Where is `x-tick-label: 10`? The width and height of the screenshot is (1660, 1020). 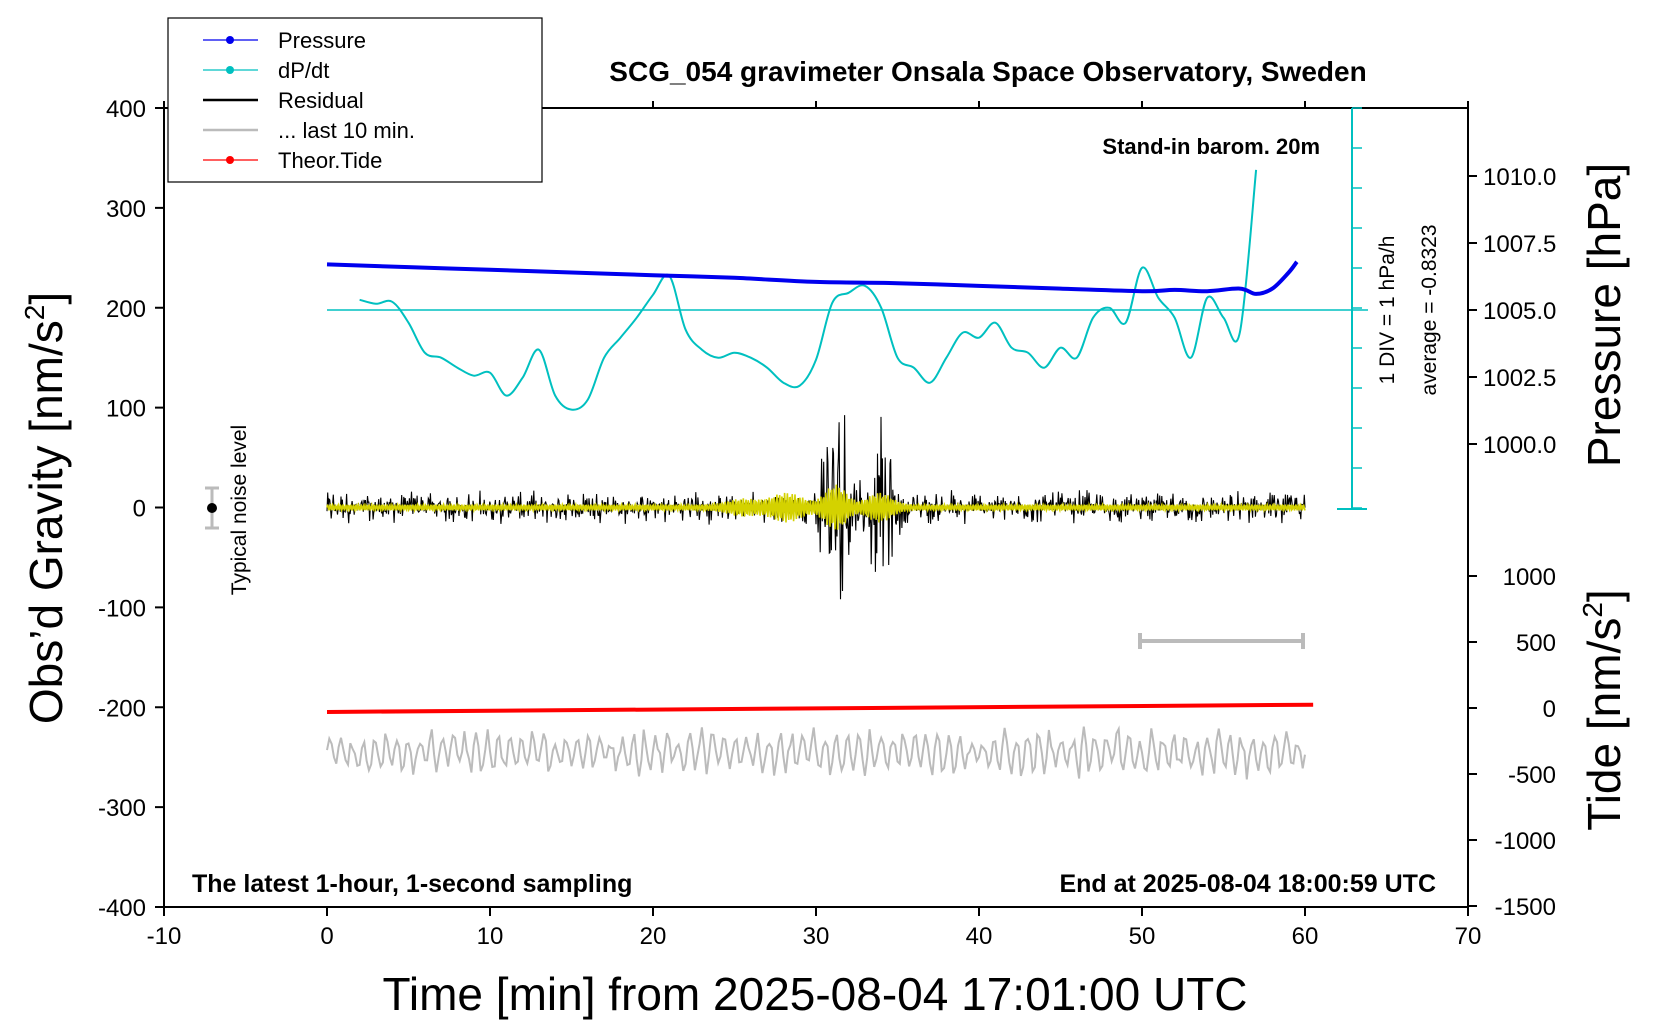 x-tick-label: 10 is located at coordinates (490, 936).